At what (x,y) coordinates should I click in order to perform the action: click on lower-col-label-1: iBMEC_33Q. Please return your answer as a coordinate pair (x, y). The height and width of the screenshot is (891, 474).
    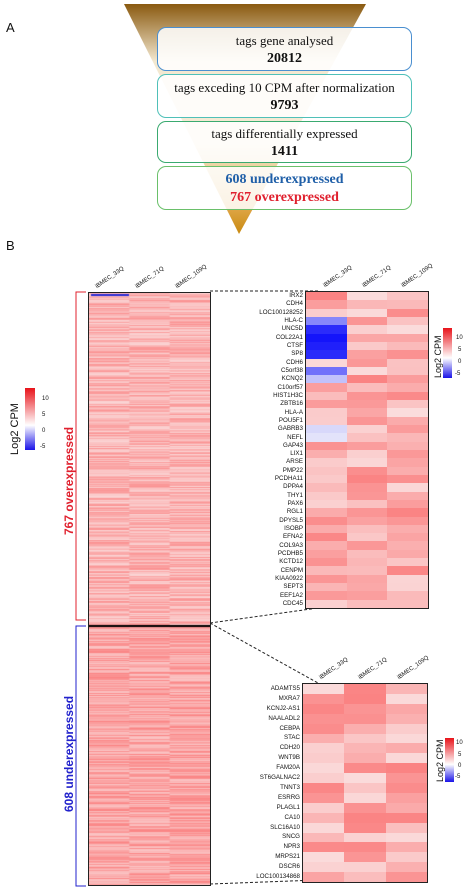
    Looking at the image, I should click on (334, 668).